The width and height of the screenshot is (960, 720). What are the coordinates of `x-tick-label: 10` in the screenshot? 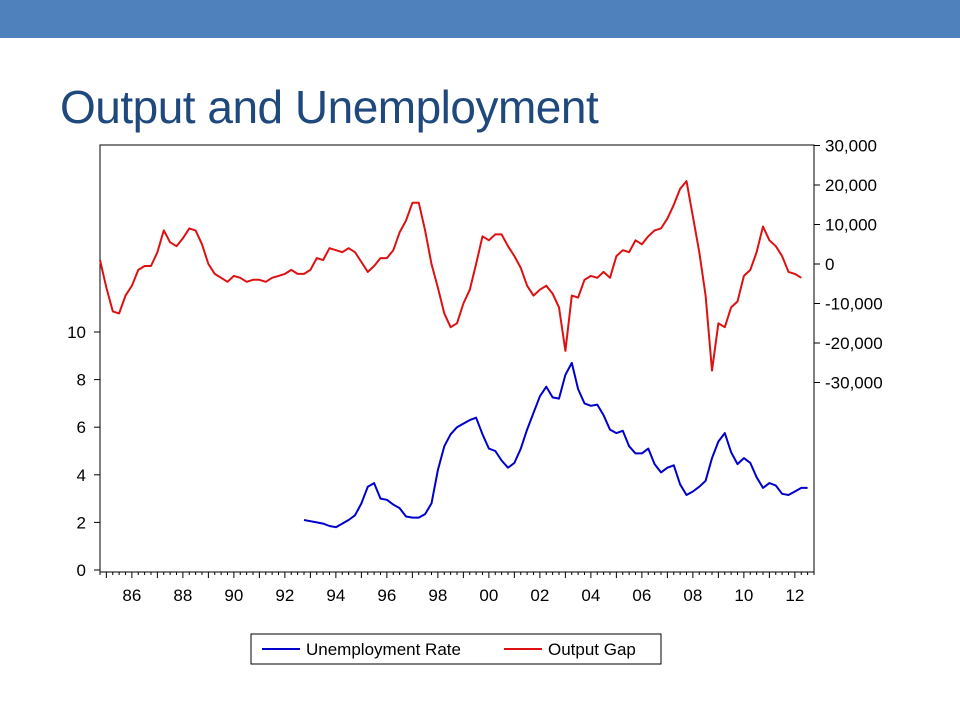 It's located at (743, 595).